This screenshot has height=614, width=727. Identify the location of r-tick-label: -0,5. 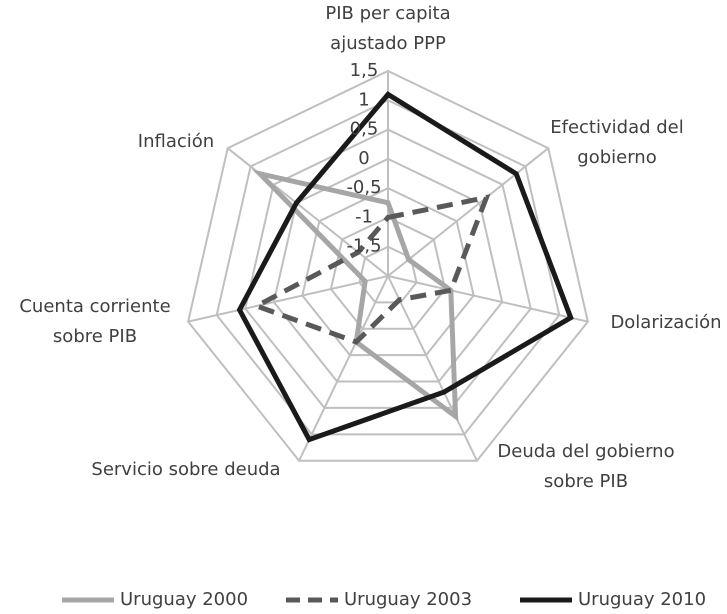
(363, 187).